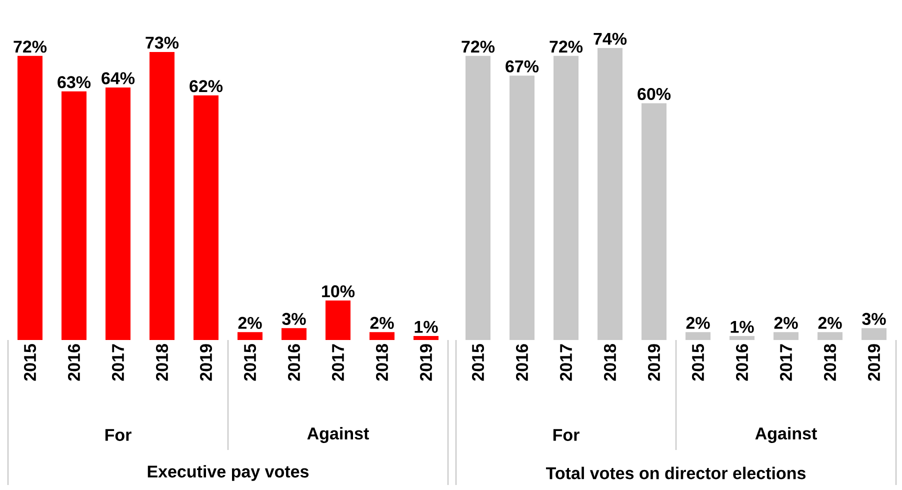 This screenshot has width=902, height=490. What do you see at coordinates (74, 82) in the screenshot?
I see `data-label: 63%` at bounding box center [74, 82].